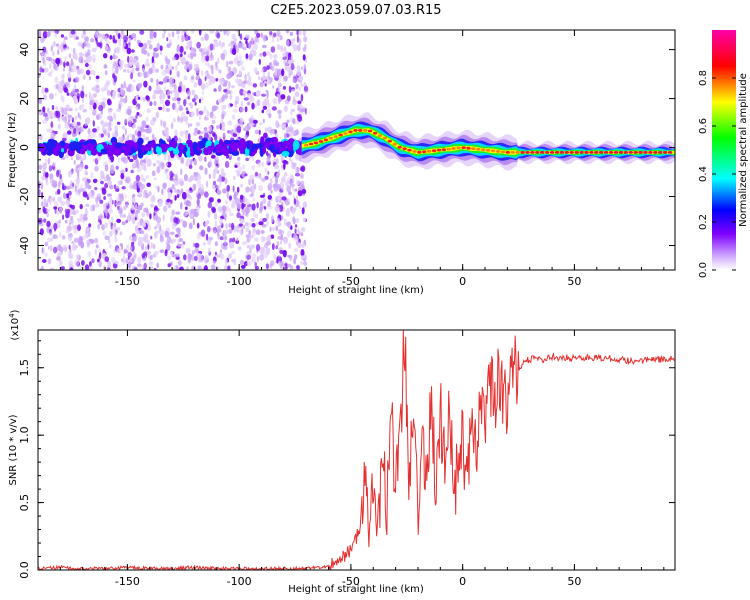 The width and height of the screenshot is (750, 600). What do you see at coordinates (127, 281) in the screenshot?
I see `spectrogram-x-tick-label: -150` at bounding box center [127, 281].